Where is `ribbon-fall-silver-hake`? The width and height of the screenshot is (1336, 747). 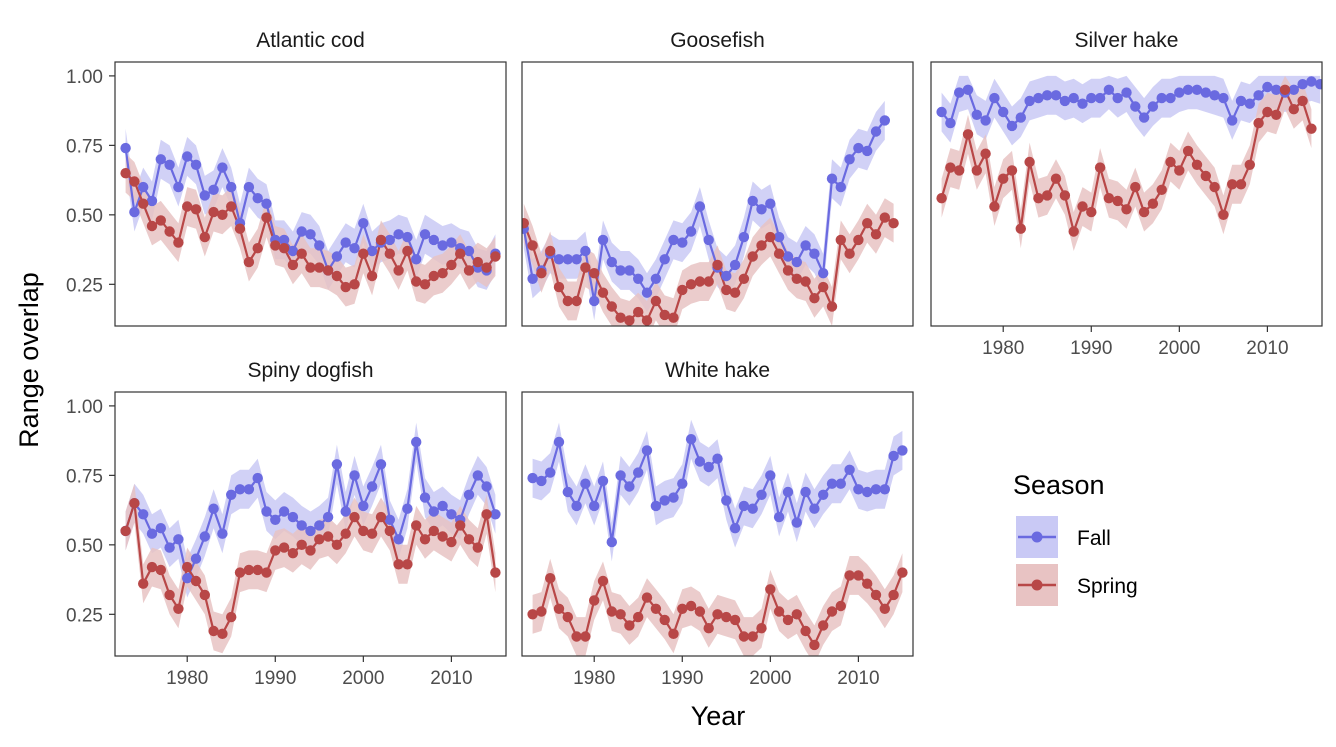 ribbon-fall-silver-hake is located at coordinates (1131, 110).